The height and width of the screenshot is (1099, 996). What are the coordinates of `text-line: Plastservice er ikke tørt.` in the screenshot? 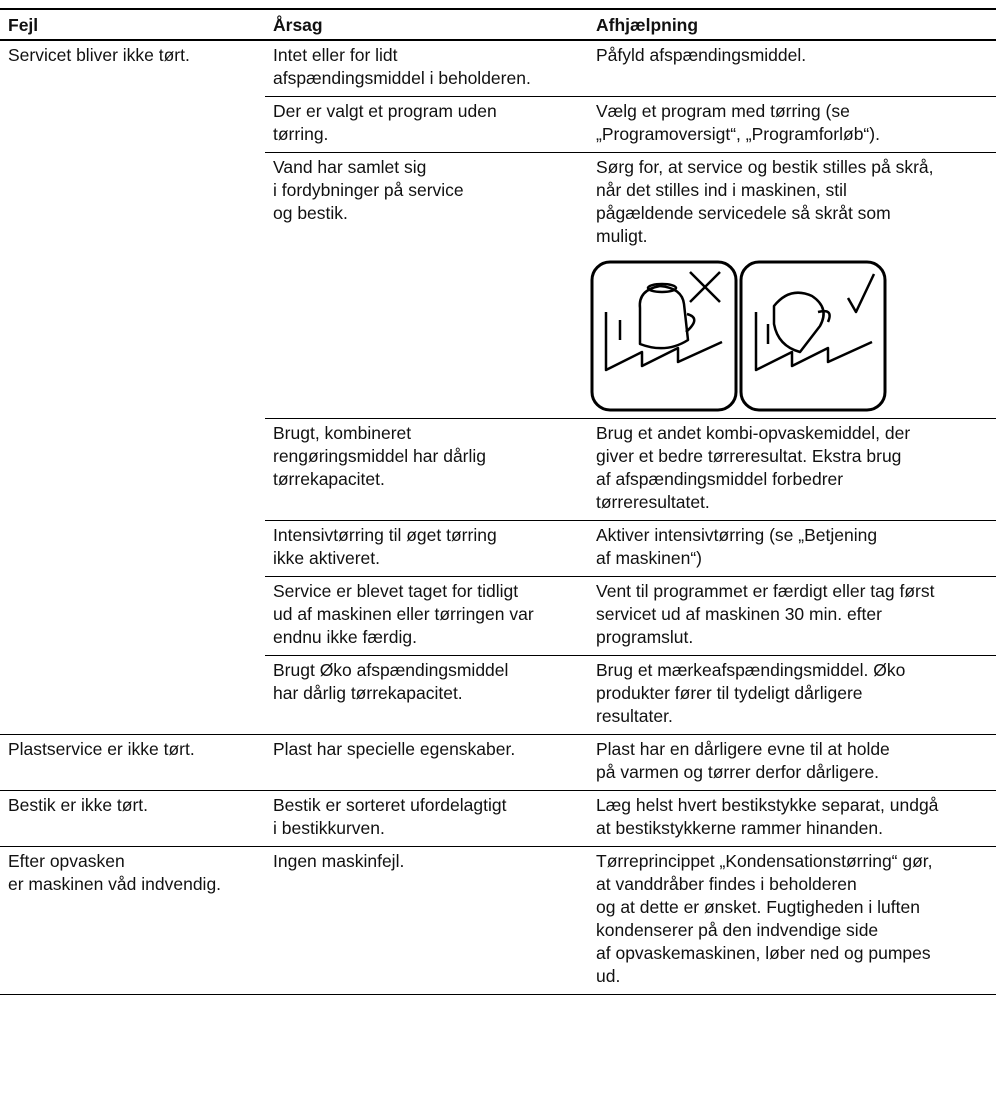 It's located at (101, 749).